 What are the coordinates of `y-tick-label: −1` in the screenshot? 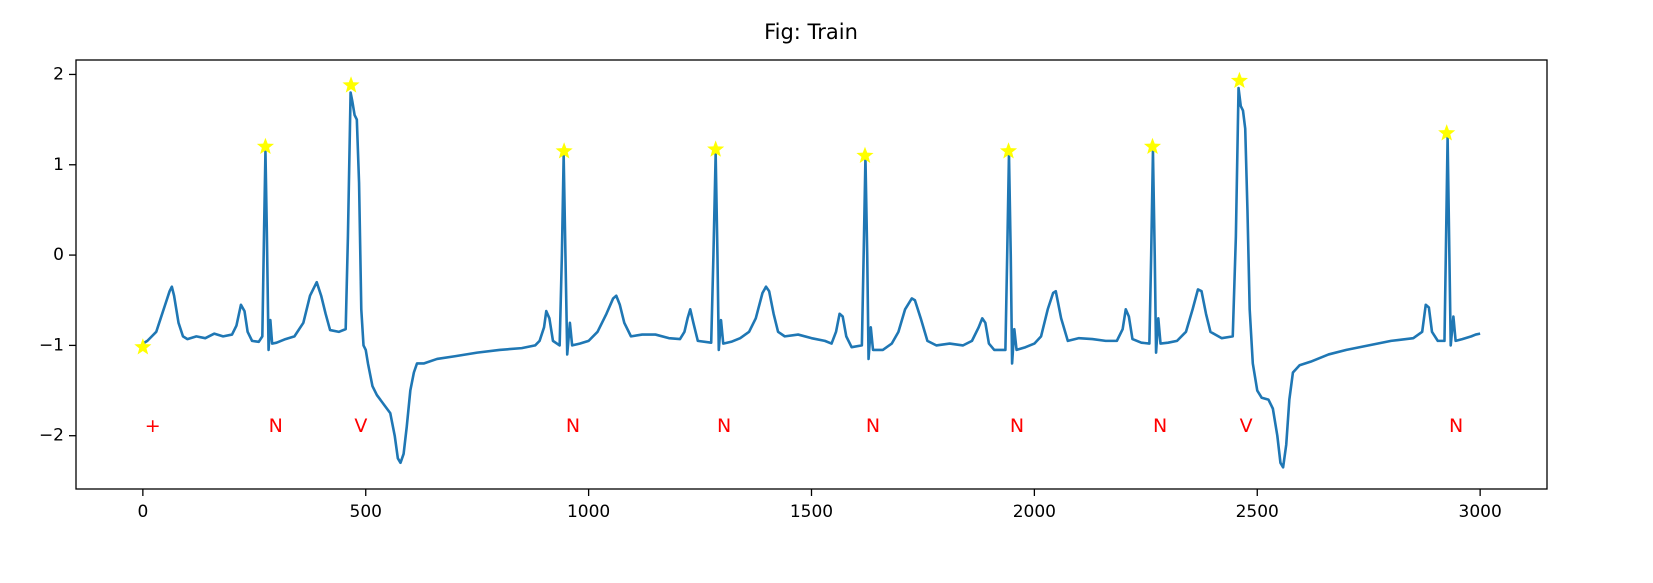 It's located at (51, 345).